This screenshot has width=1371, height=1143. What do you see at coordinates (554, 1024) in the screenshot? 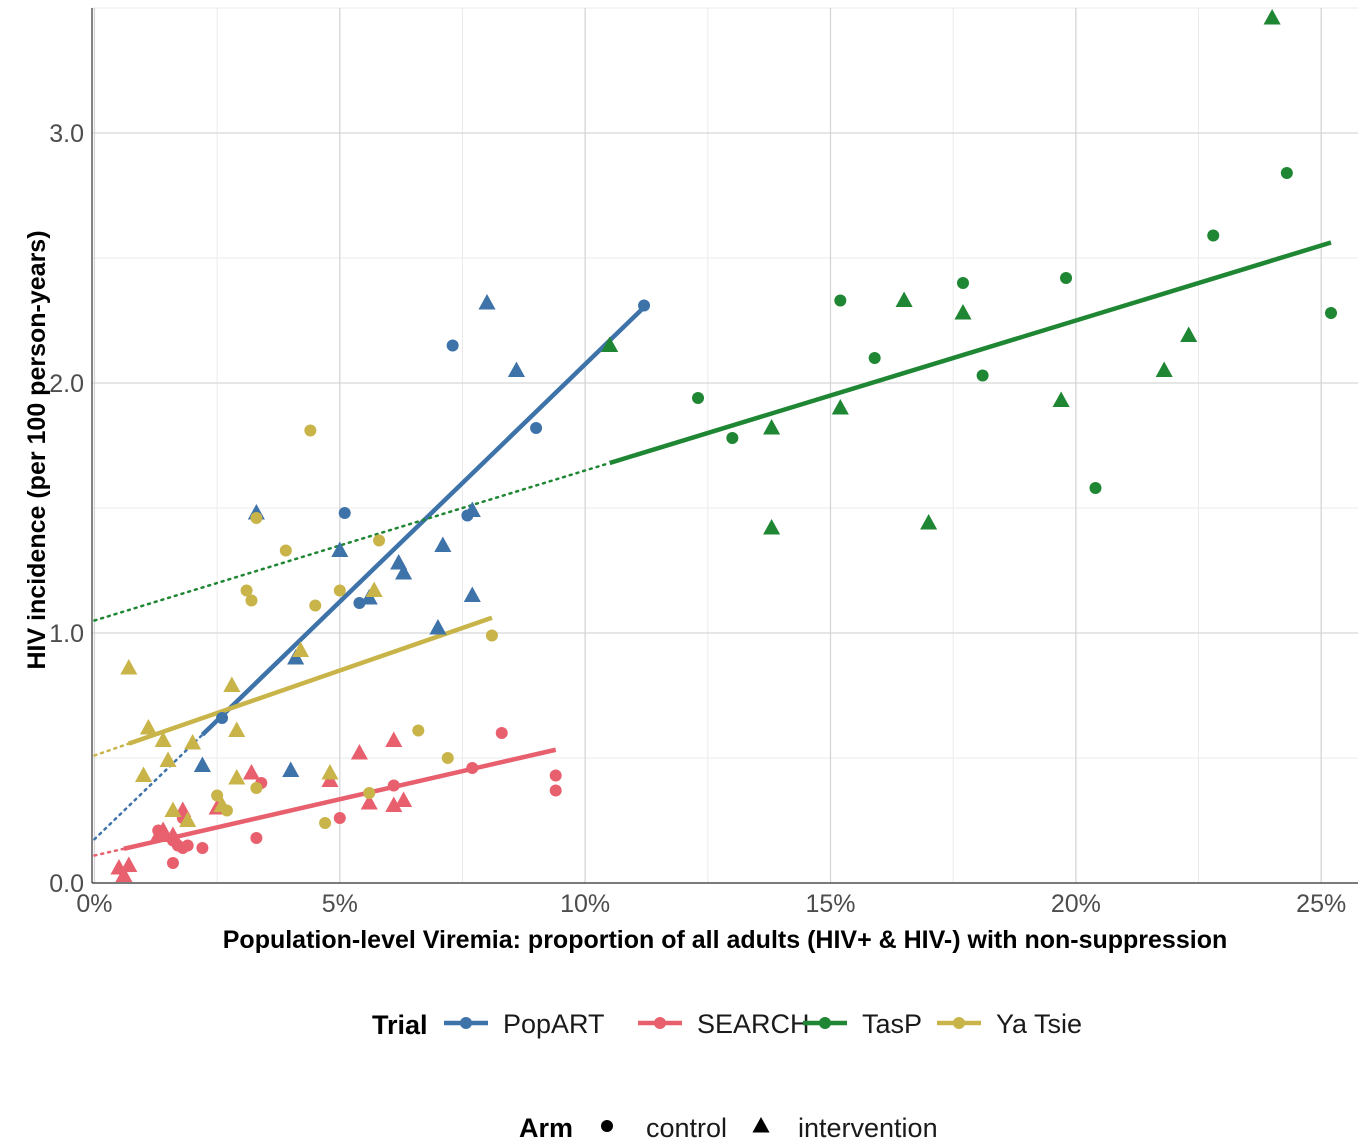
I see `legend-label-popart: PopART` at bounding box center [554, 1024].